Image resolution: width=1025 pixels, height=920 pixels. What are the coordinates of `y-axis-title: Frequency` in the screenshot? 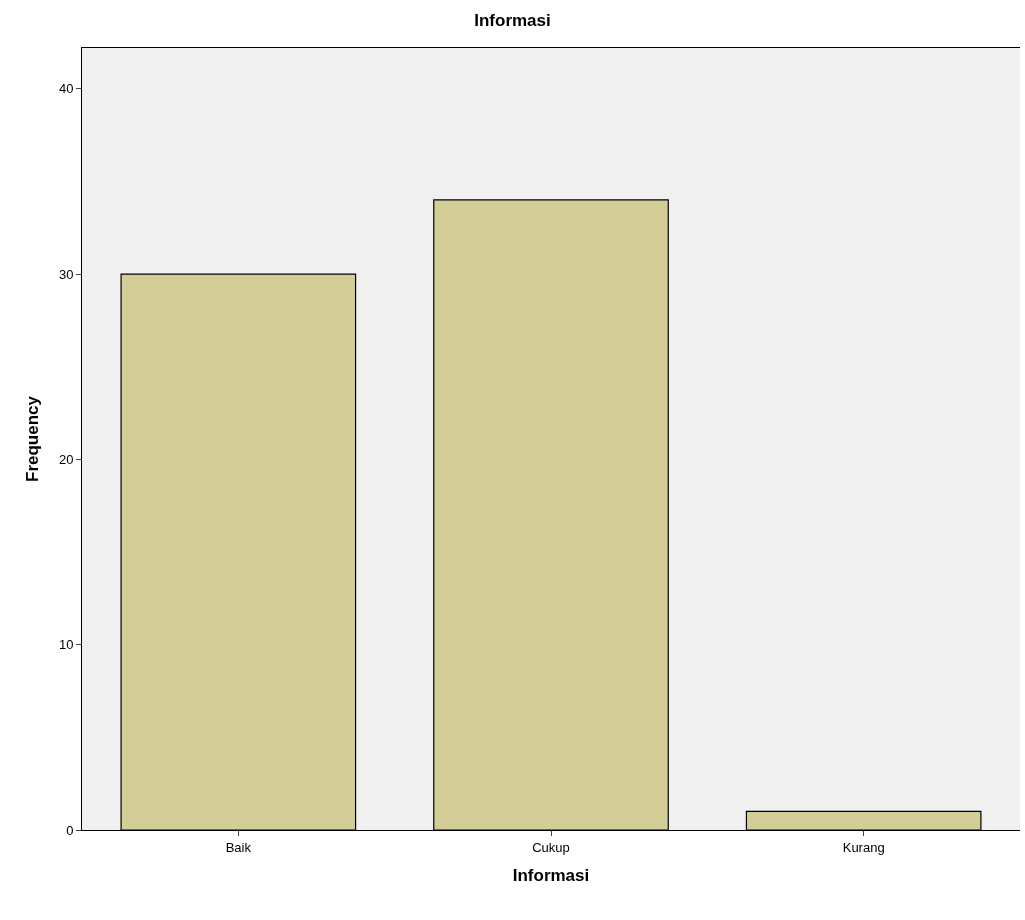 It's located at (33, 438).